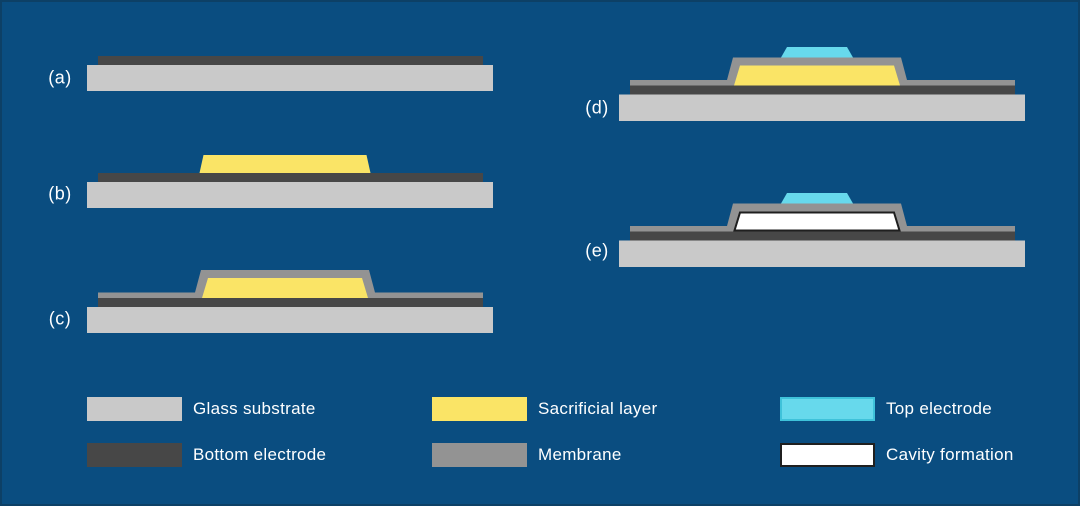 This screenshot has height=506, width=1080. What do you see at coordinates (479, 455) in the screenshot?
I see `membrane-swatch` at bounding box center [479, 455].